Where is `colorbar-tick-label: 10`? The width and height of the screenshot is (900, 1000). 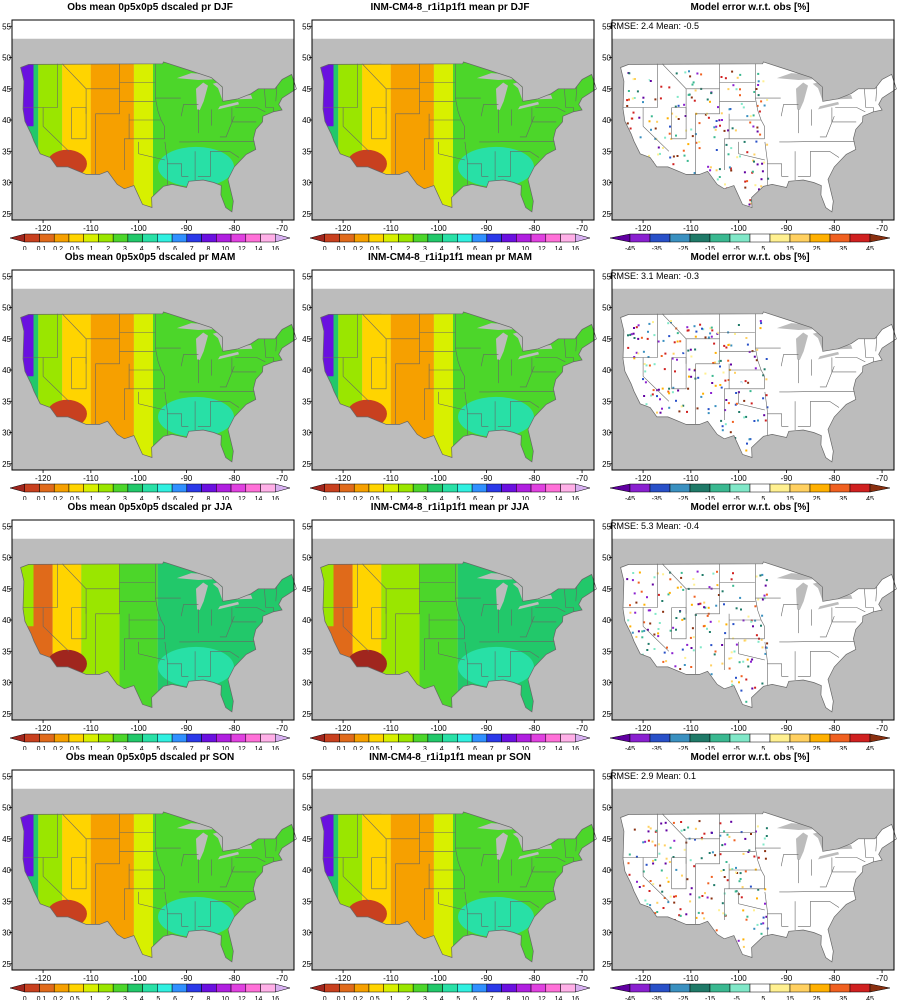
colorbar-tick-label: 10 is located at coordinates (525, 498).